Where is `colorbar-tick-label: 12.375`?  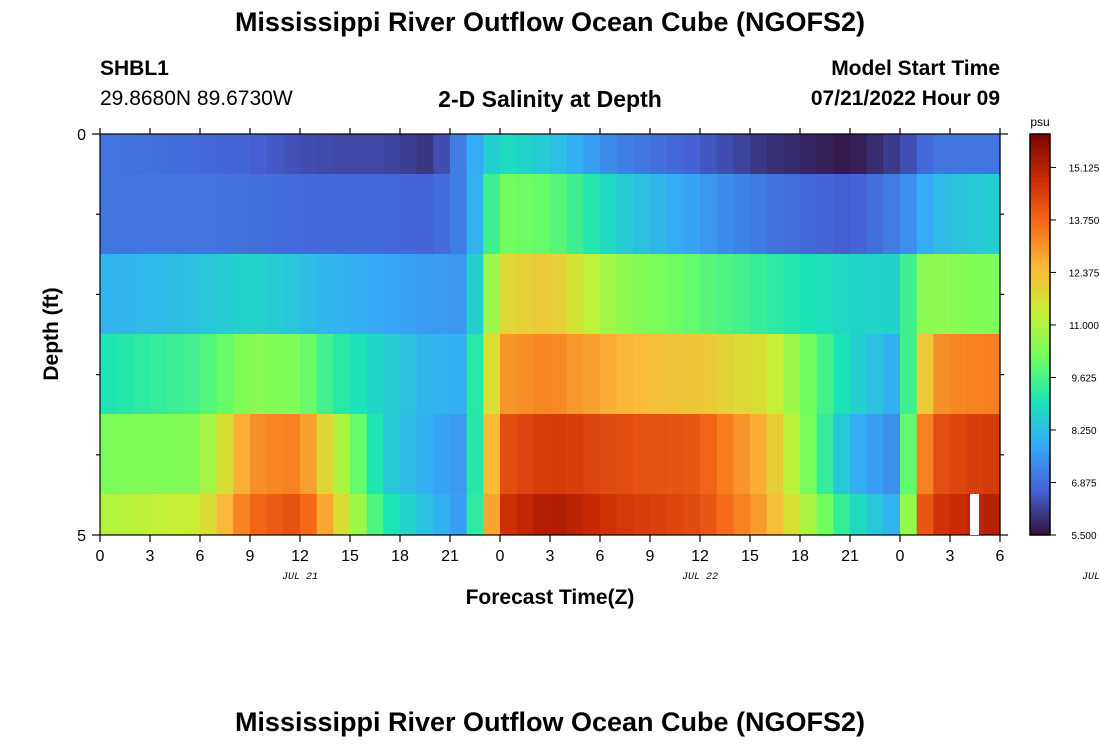
colorbar-tick-label: 12.375 is located at coordinates (1084, 273).